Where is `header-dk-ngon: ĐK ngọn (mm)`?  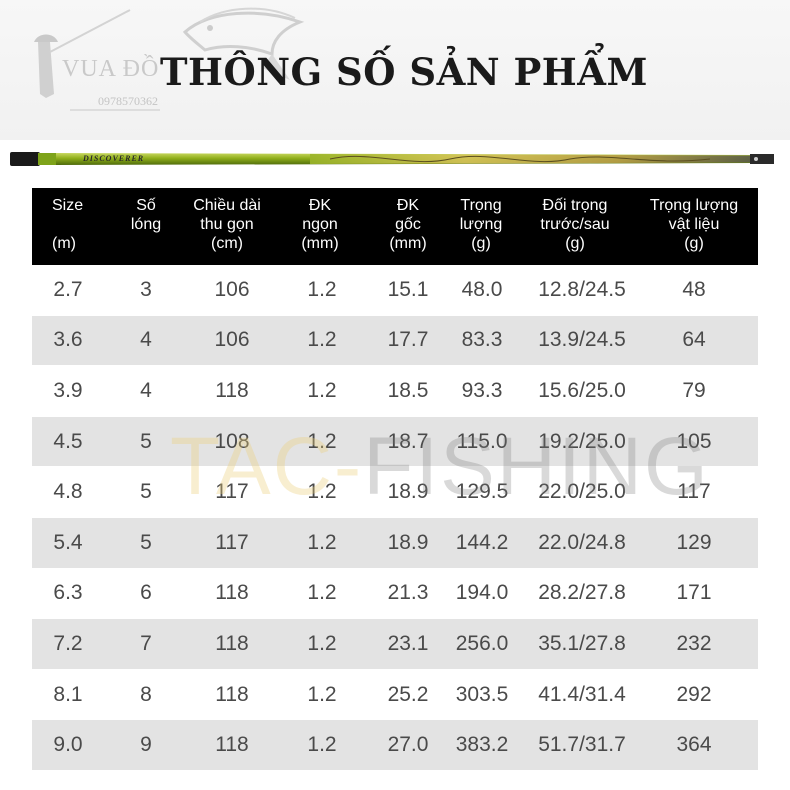
header-dk-ngon: ĐK ngọn (mm) is located at coordinates (320, 224).